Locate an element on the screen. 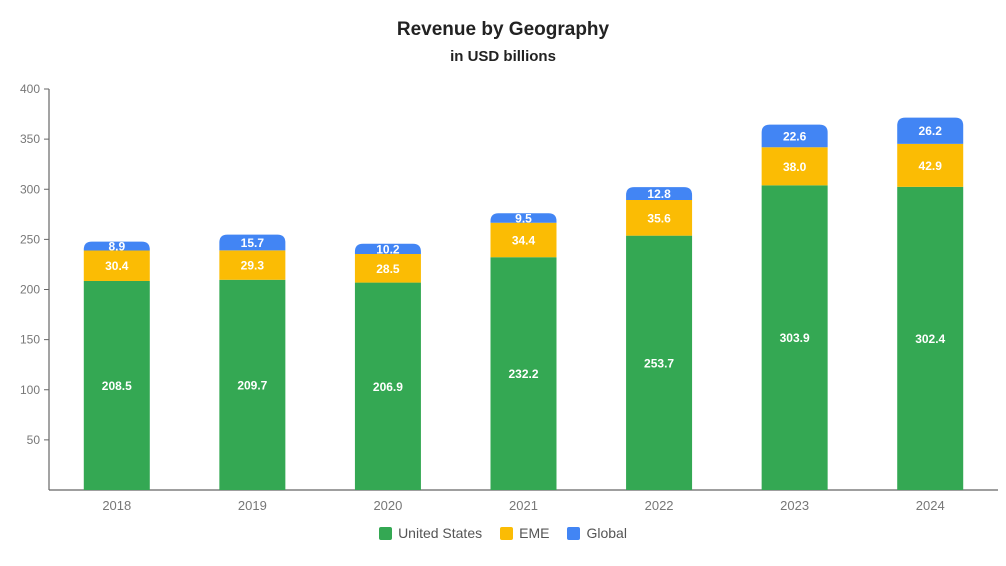  data-label: 26.2 is located at coordinates (931, 131).